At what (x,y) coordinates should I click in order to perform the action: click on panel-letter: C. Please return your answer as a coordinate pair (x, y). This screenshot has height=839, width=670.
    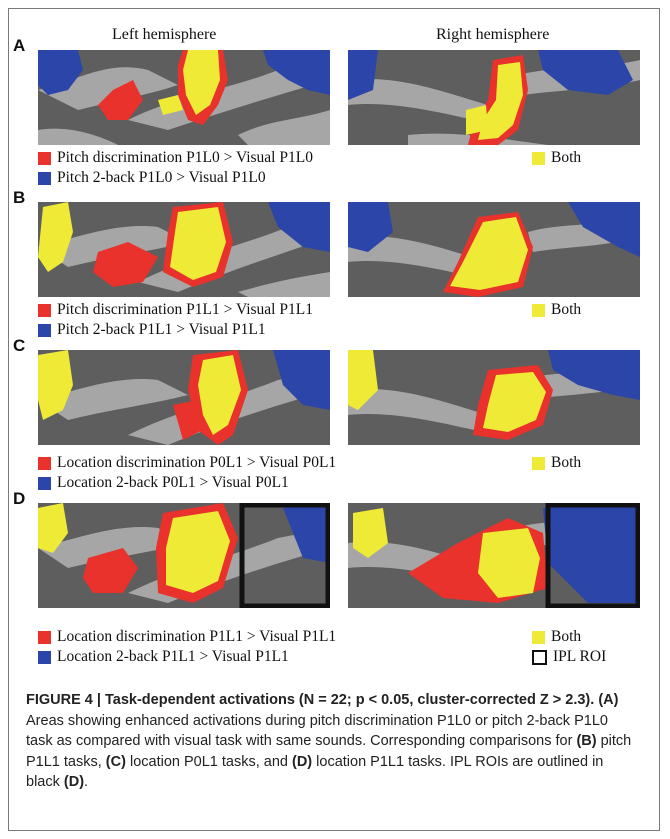
    Looking at the image, I should click on (19, 345).